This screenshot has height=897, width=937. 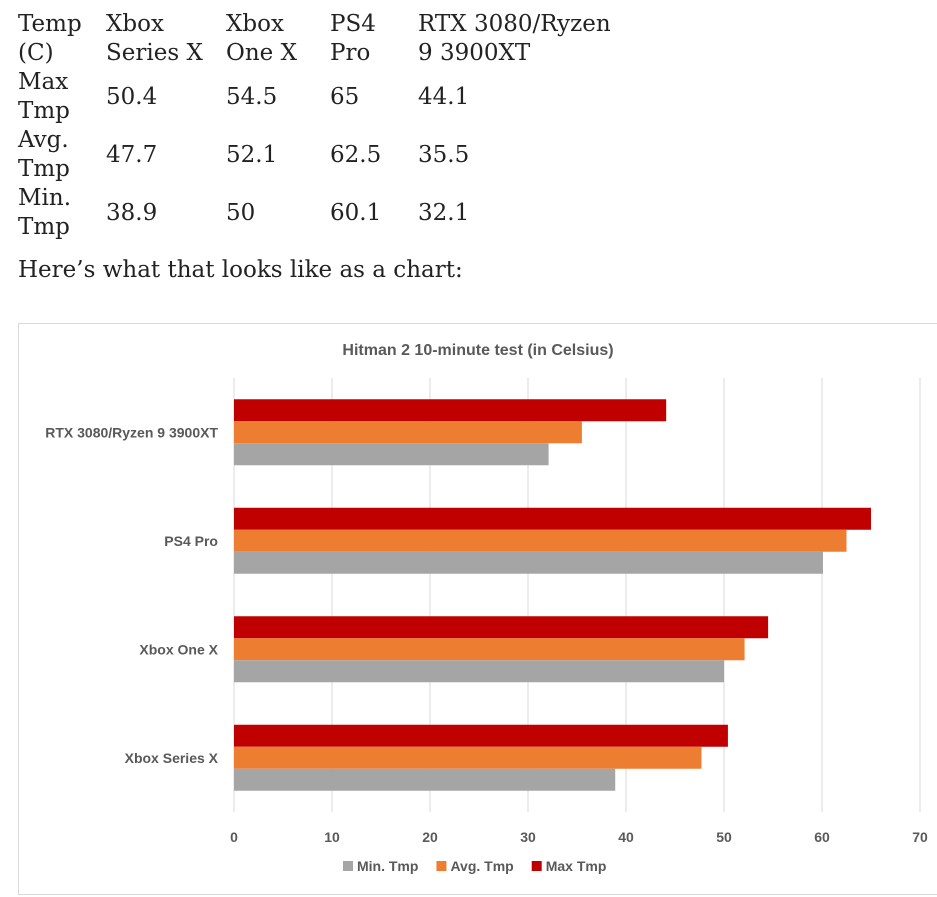 I want to click on legend-label: Max Tmp, so click(x=576, y=866).